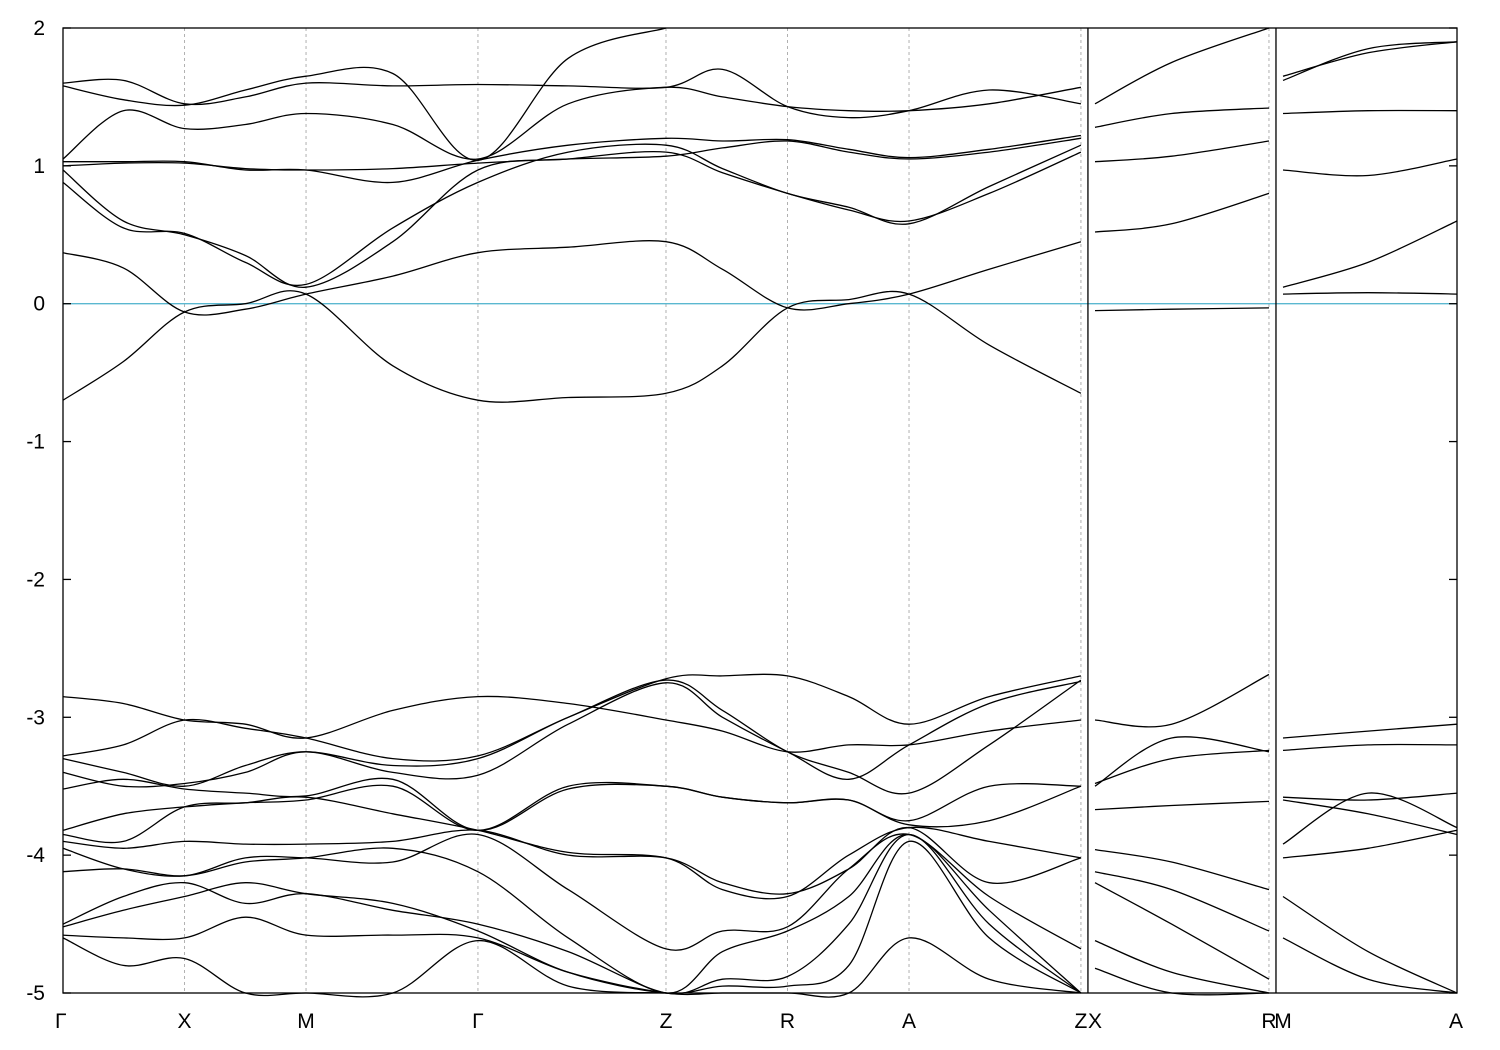  What do you see at coordinates (35, 855) in the screenshot?
I see `y-tick-label: -4` at bounding box center [35, 855].